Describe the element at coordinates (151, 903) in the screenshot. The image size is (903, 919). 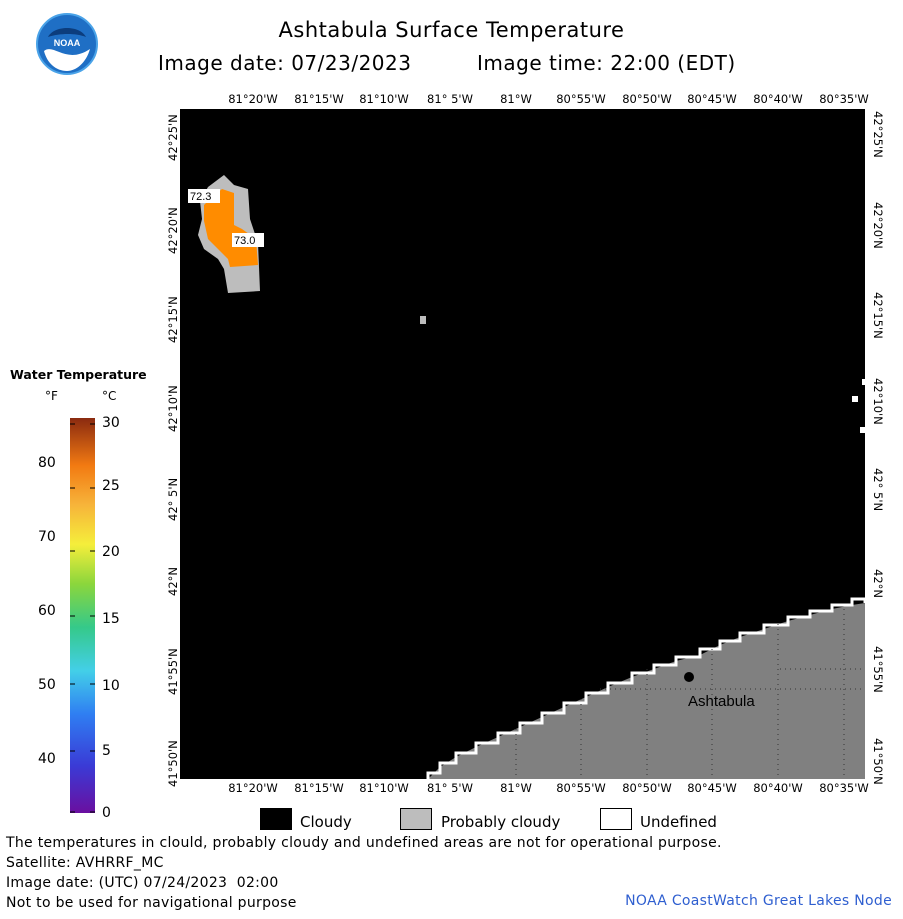
I see `navigation-warning: Not to be used for navigational purpose` at that location.